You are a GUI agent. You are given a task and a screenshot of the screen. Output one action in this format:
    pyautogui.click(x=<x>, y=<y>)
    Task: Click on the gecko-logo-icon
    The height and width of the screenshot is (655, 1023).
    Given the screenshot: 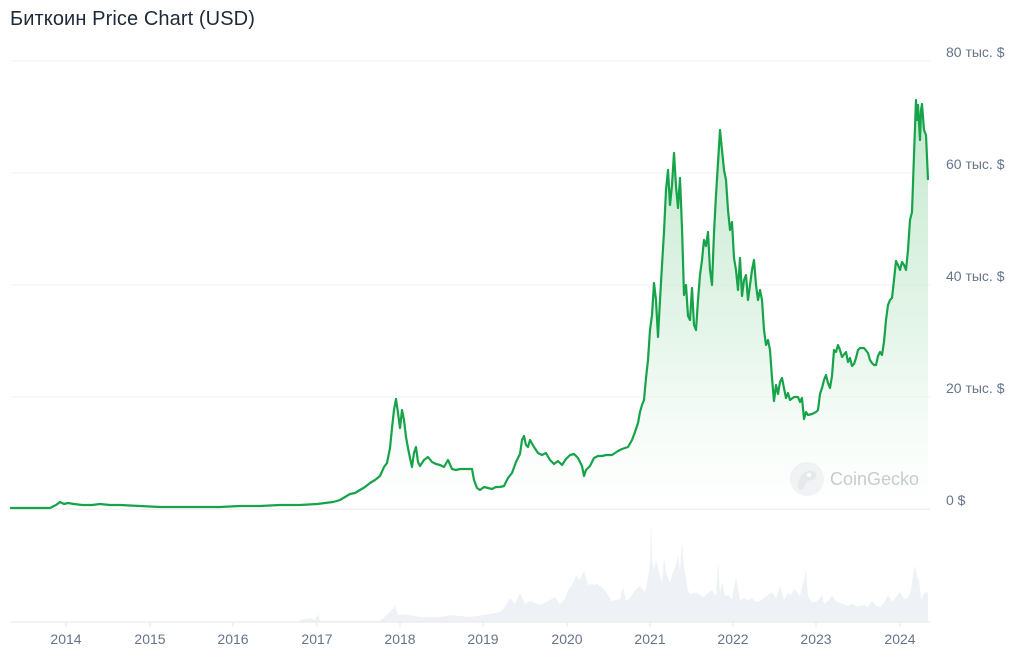 What is the action you would take?
    pyautogui.click(x=807, y=479)
    